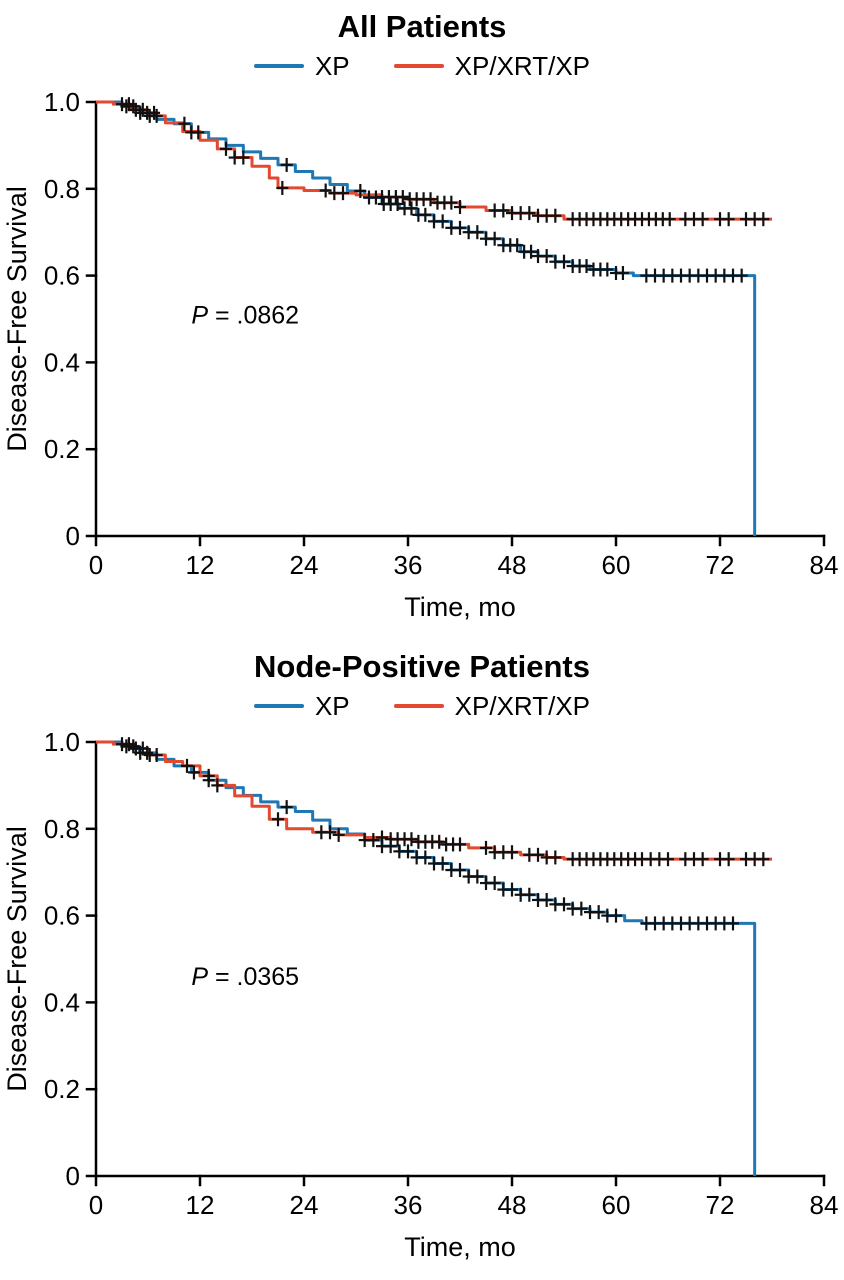 The height and width of the screenshot is (1280, 844). I want to click on chart-title: All Patients, so click(422, 26).